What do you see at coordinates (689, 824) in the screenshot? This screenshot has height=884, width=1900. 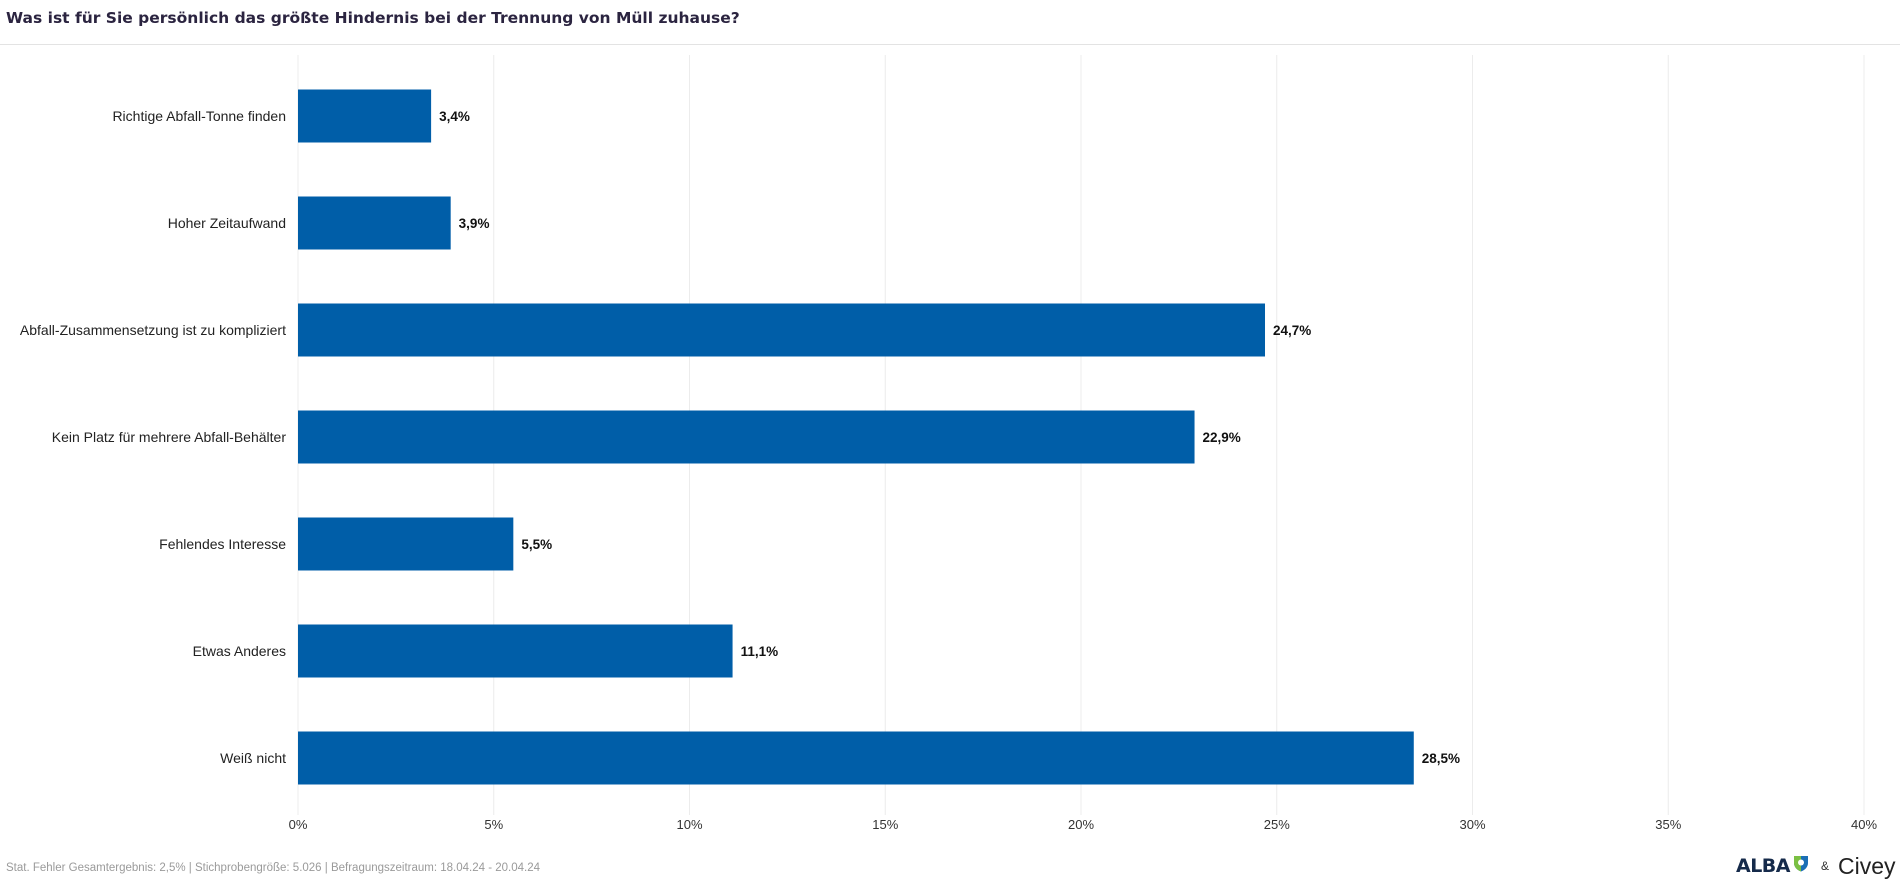 I see `x-tick-label: 10%` at bounding box center [689, 824].